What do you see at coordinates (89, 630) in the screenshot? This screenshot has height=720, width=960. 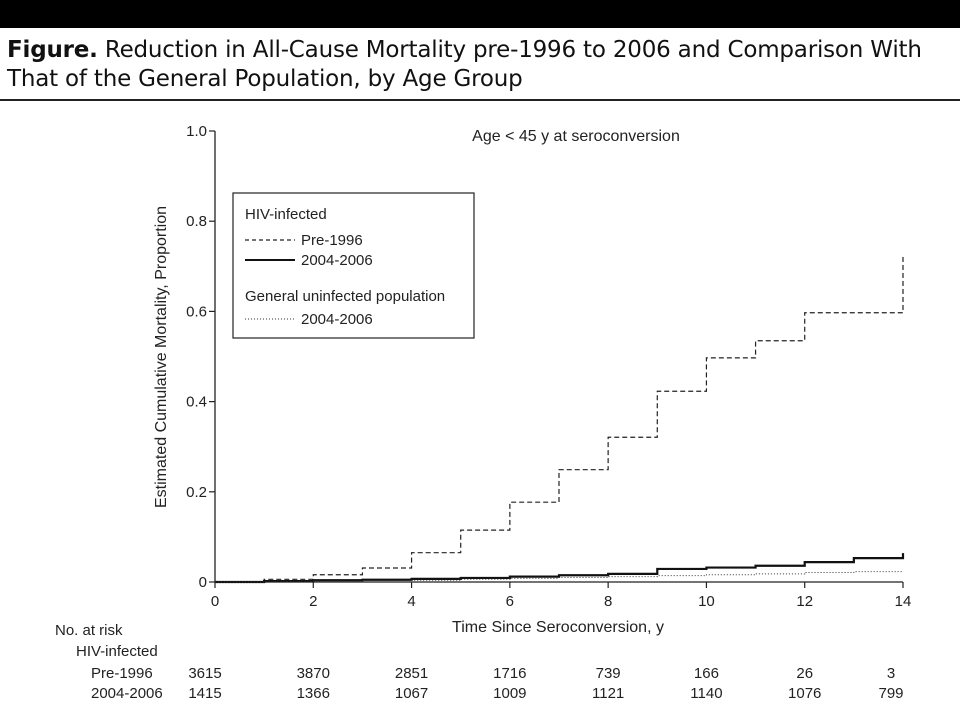 I see `risk-table-title: No. at risk` at bounding box center [89, 630].